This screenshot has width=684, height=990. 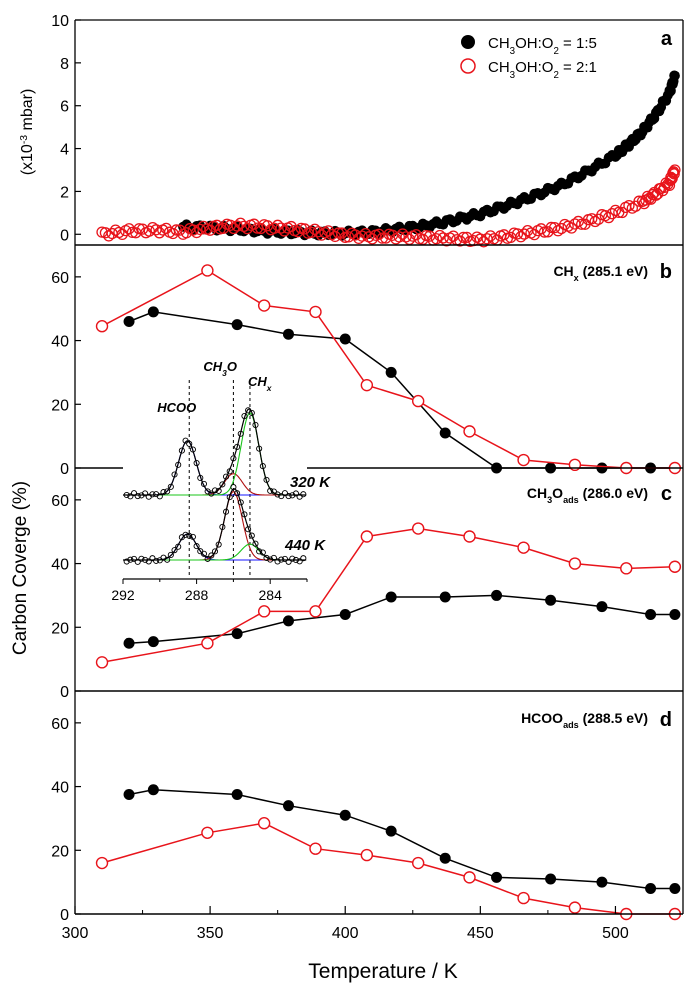 I want to click on y-tick-label: 6, so click(x=64, y=107).